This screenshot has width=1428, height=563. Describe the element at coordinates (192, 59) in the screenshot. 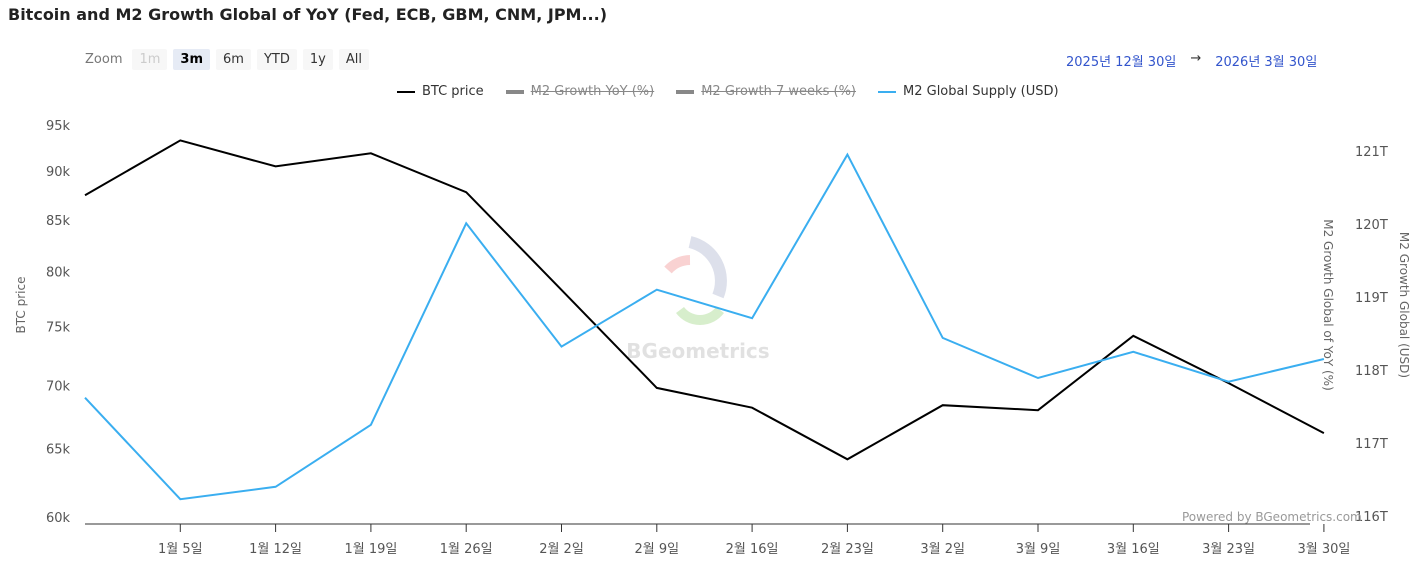

I see `zoom-3m-button: 3m` at that location.